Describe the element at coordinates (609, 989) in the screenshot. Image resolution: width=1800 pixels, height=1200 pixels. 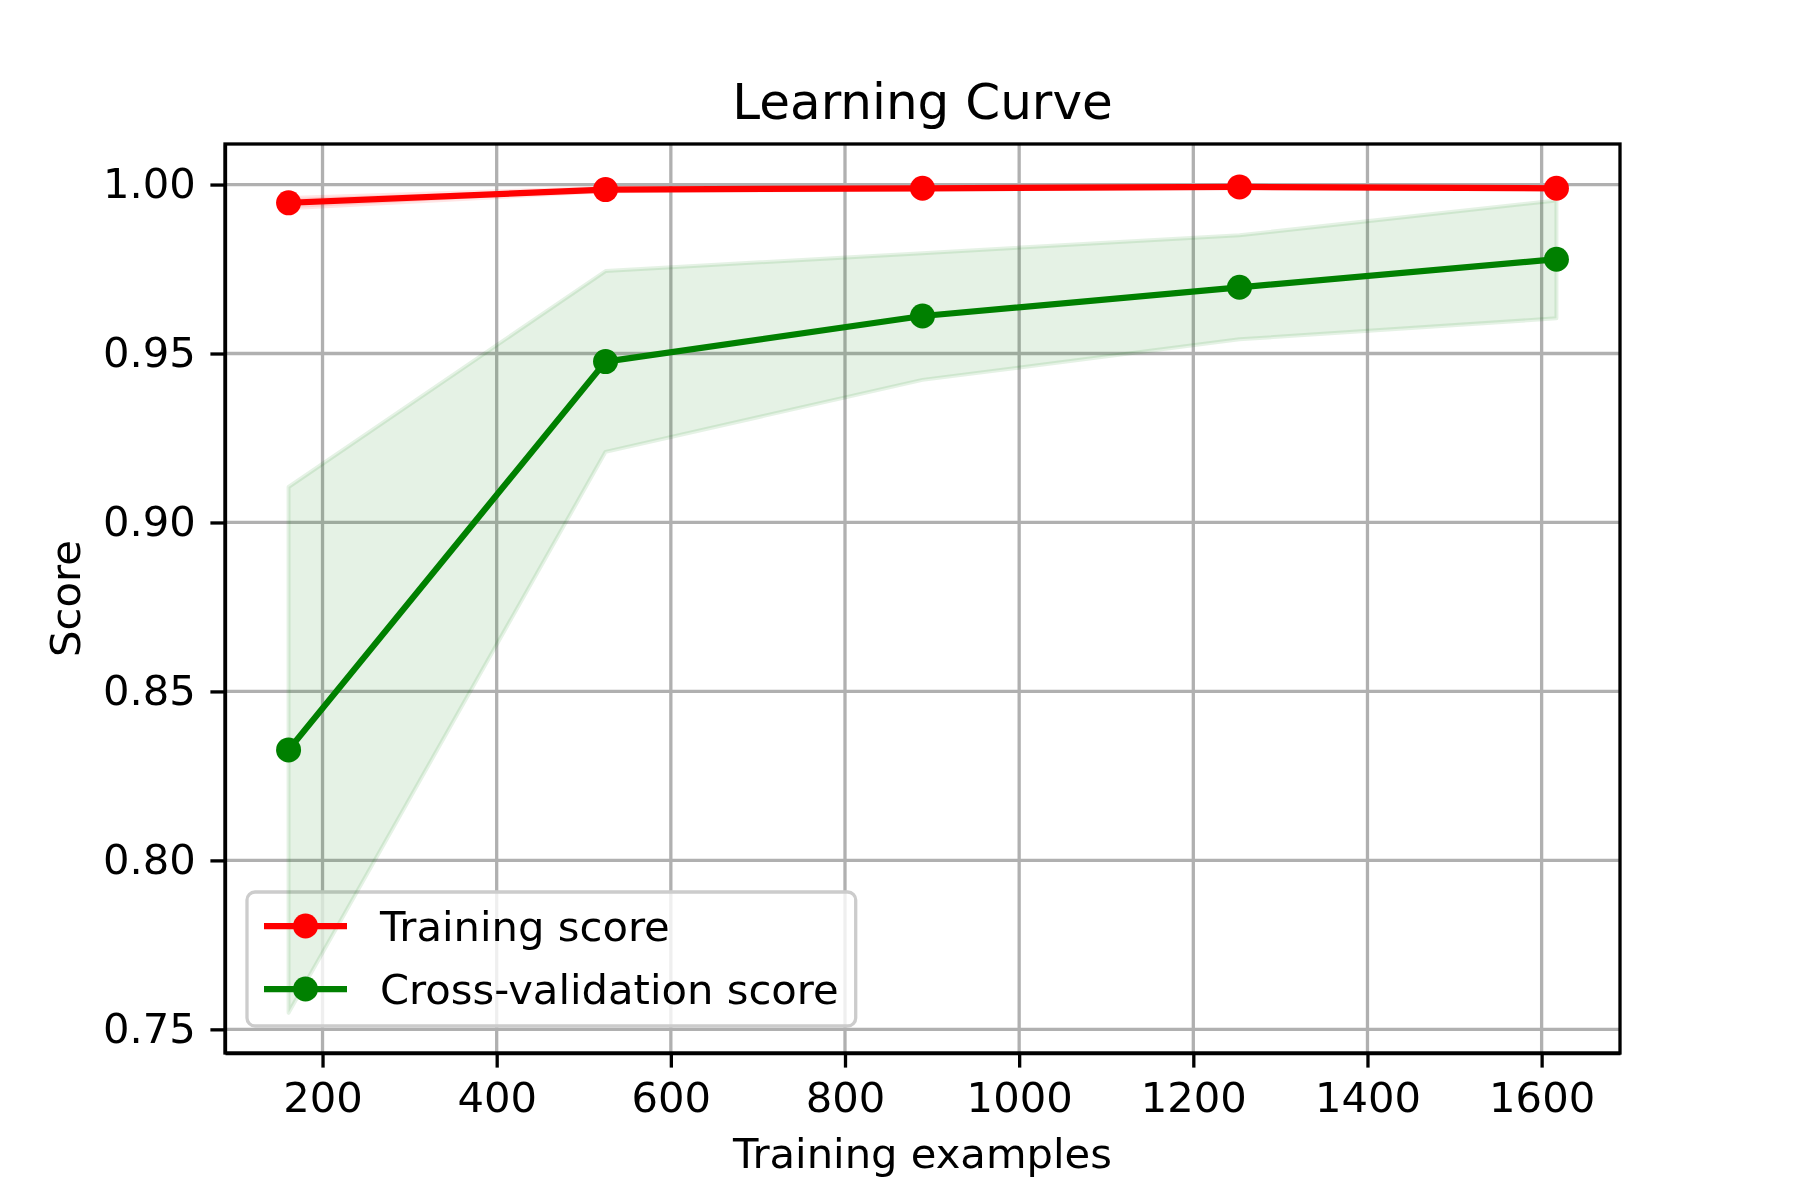
I see `legend-label: Cross-validation score` at that location.